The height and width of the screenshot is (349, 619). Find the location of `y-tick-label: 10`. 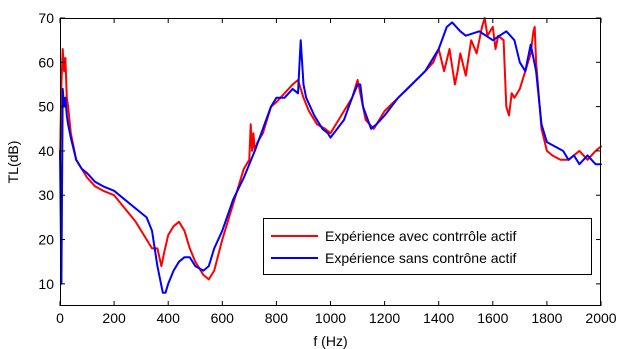

y-tick-label: 10 is located at coordinates (46, 284).